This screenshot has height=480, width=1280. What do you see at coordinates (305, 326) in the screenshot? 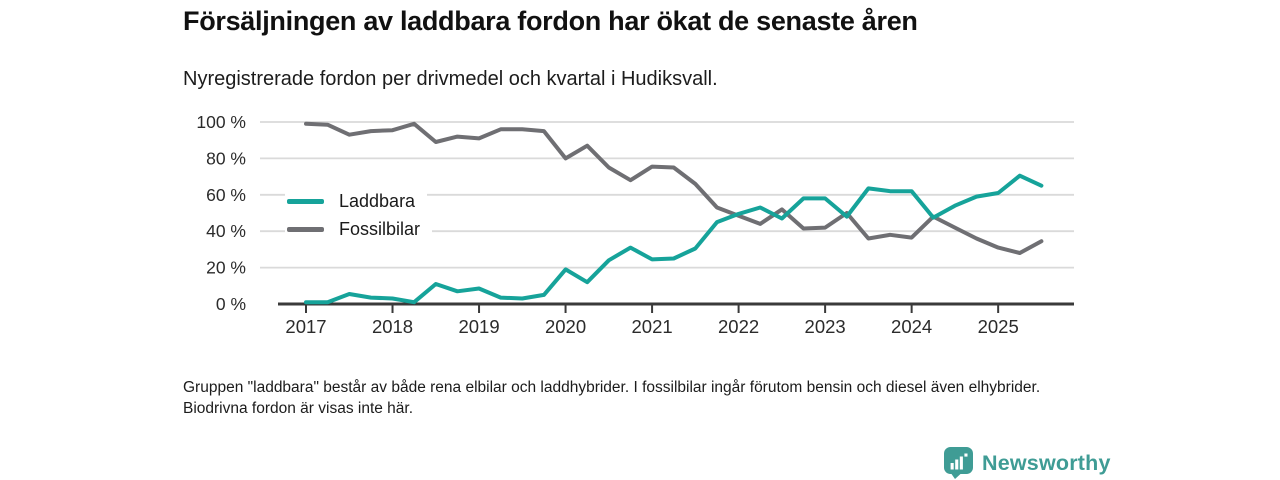
I see `x-axis-label: 2017` at bounding box center [305, 326].